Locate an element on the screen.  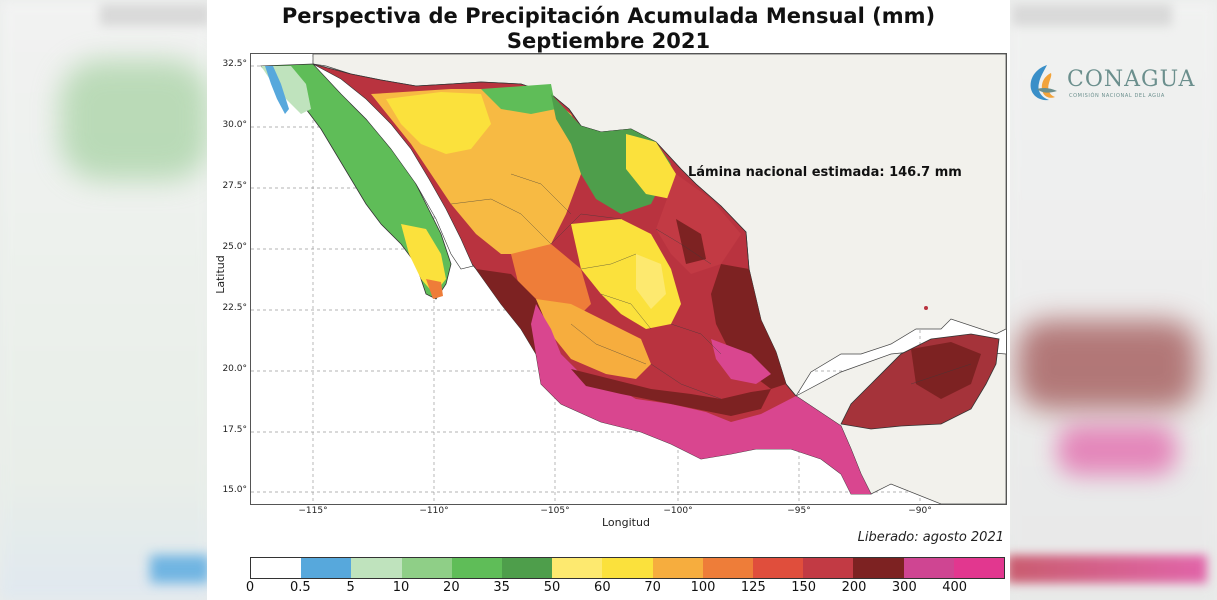
colorbar-label: 50 is located at coordinates (552, 587).